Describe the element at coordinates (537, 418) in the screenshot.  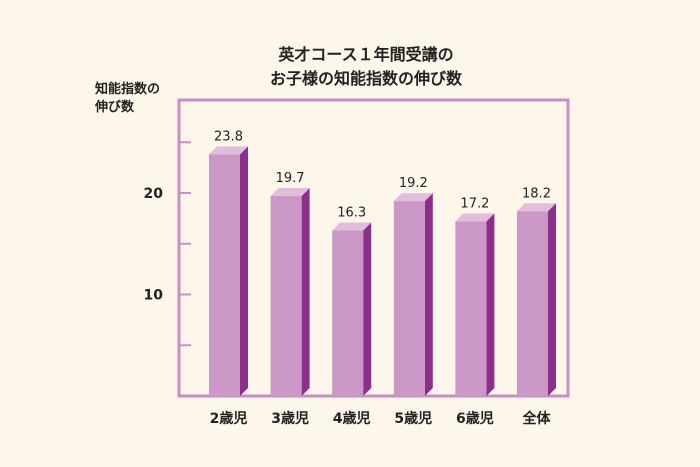
I see `category-label: 全体` at that location.